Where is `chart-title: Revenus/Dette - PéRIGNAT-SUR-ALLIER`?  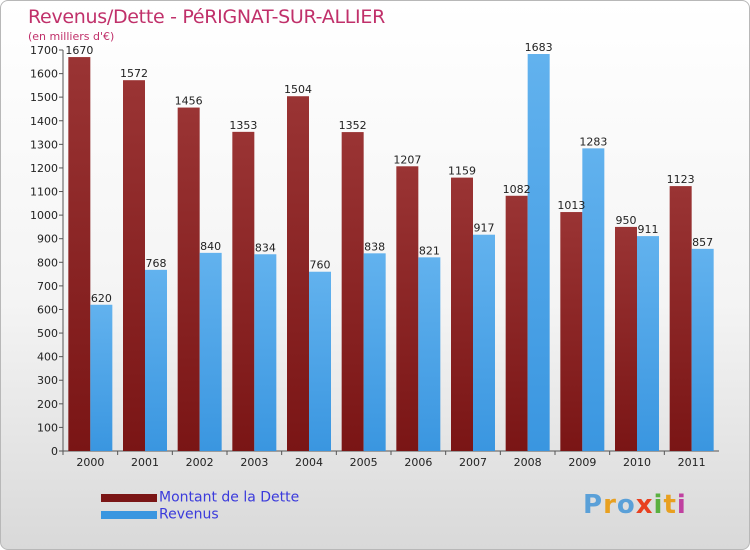 chart-title: Revenus/Dette - PéRIGNAT-SUR-ALLIER is located at coordinates (206, 17).